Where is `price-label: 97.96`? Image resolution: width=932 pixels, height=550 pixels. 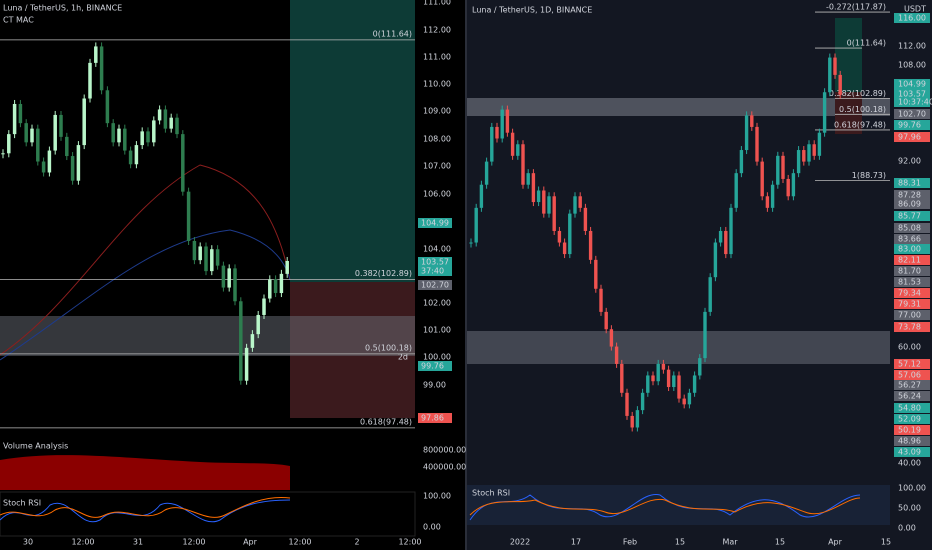 price-label: 97.96 is located at coordinates (909, 137).